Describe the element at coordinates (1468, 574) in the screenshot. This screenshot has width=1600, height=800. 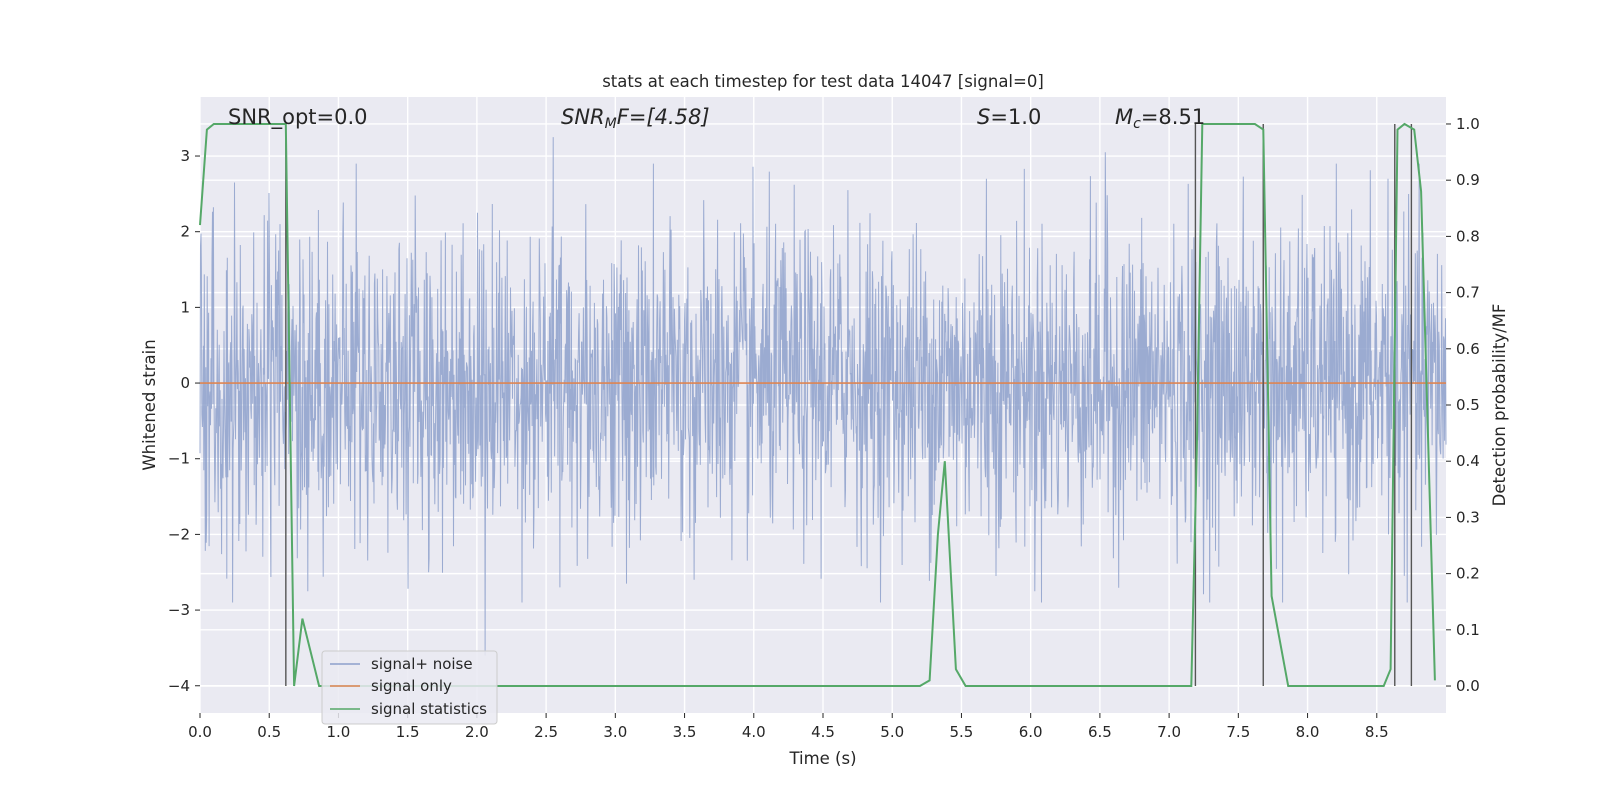
I see `y2-tick-label: 0.2` at that location.